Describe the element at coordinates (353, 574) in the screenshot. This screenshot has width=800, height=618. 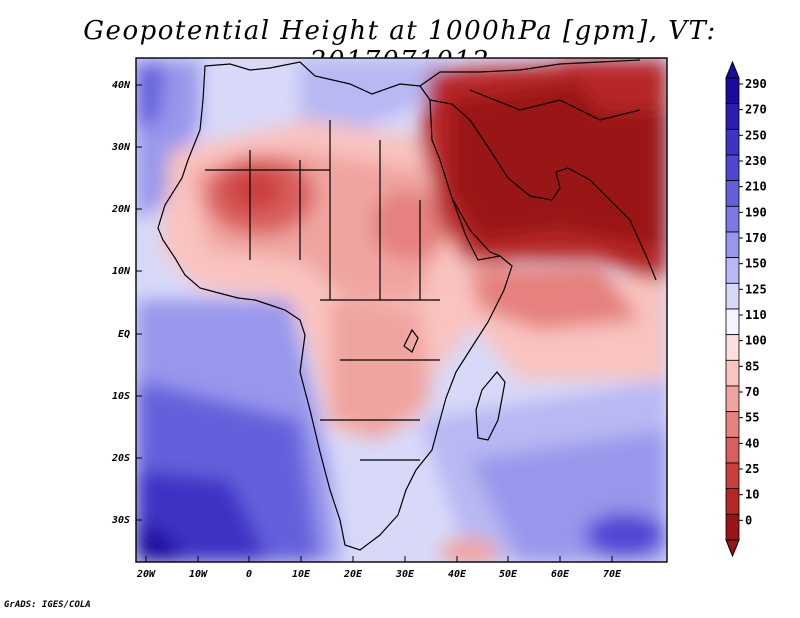
I see `lon-tick-label: 20E` at that location.